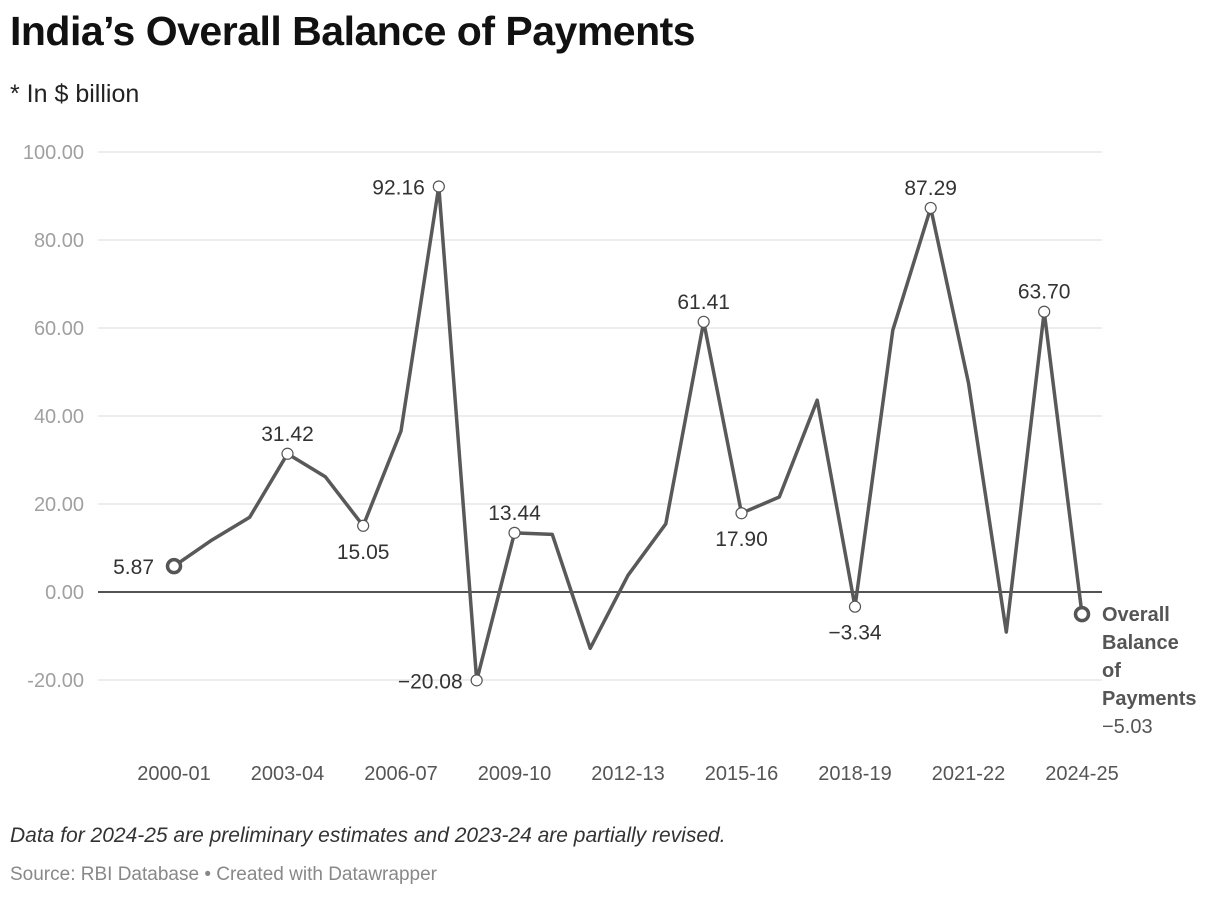 The image size is (1220, 900). I want to click on y-tick-label: 60.00, so click(59, 329).